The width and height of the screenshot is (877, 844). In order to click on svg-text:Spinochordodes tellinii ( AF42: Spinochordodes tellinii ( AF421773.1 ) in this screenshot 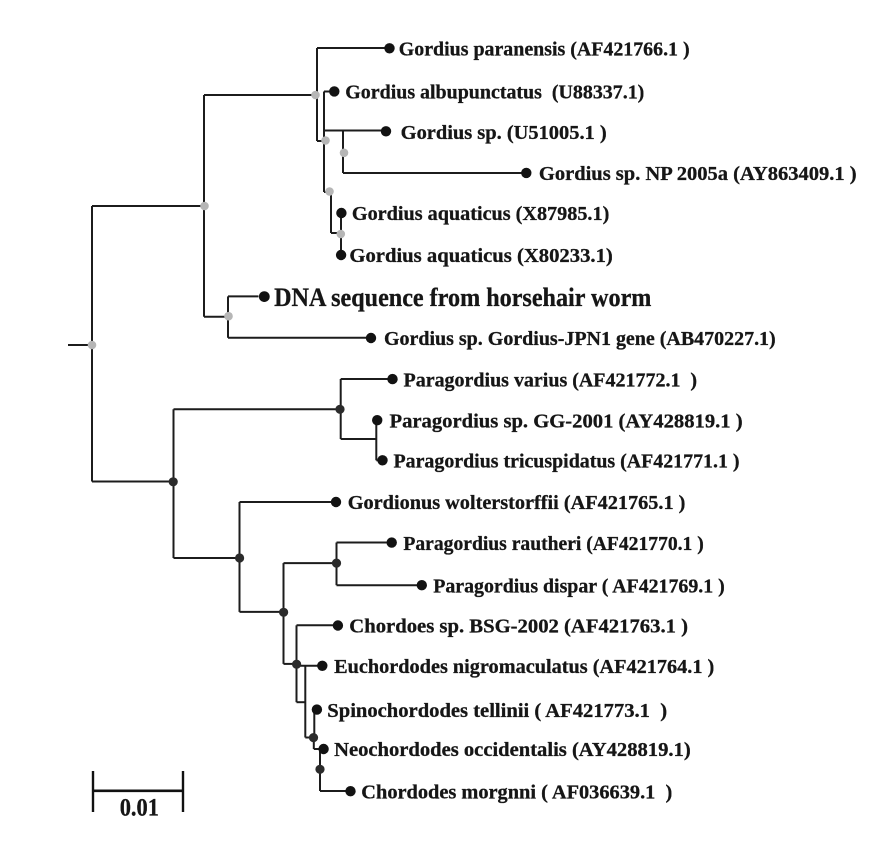, I will do `click(497, 711)`.